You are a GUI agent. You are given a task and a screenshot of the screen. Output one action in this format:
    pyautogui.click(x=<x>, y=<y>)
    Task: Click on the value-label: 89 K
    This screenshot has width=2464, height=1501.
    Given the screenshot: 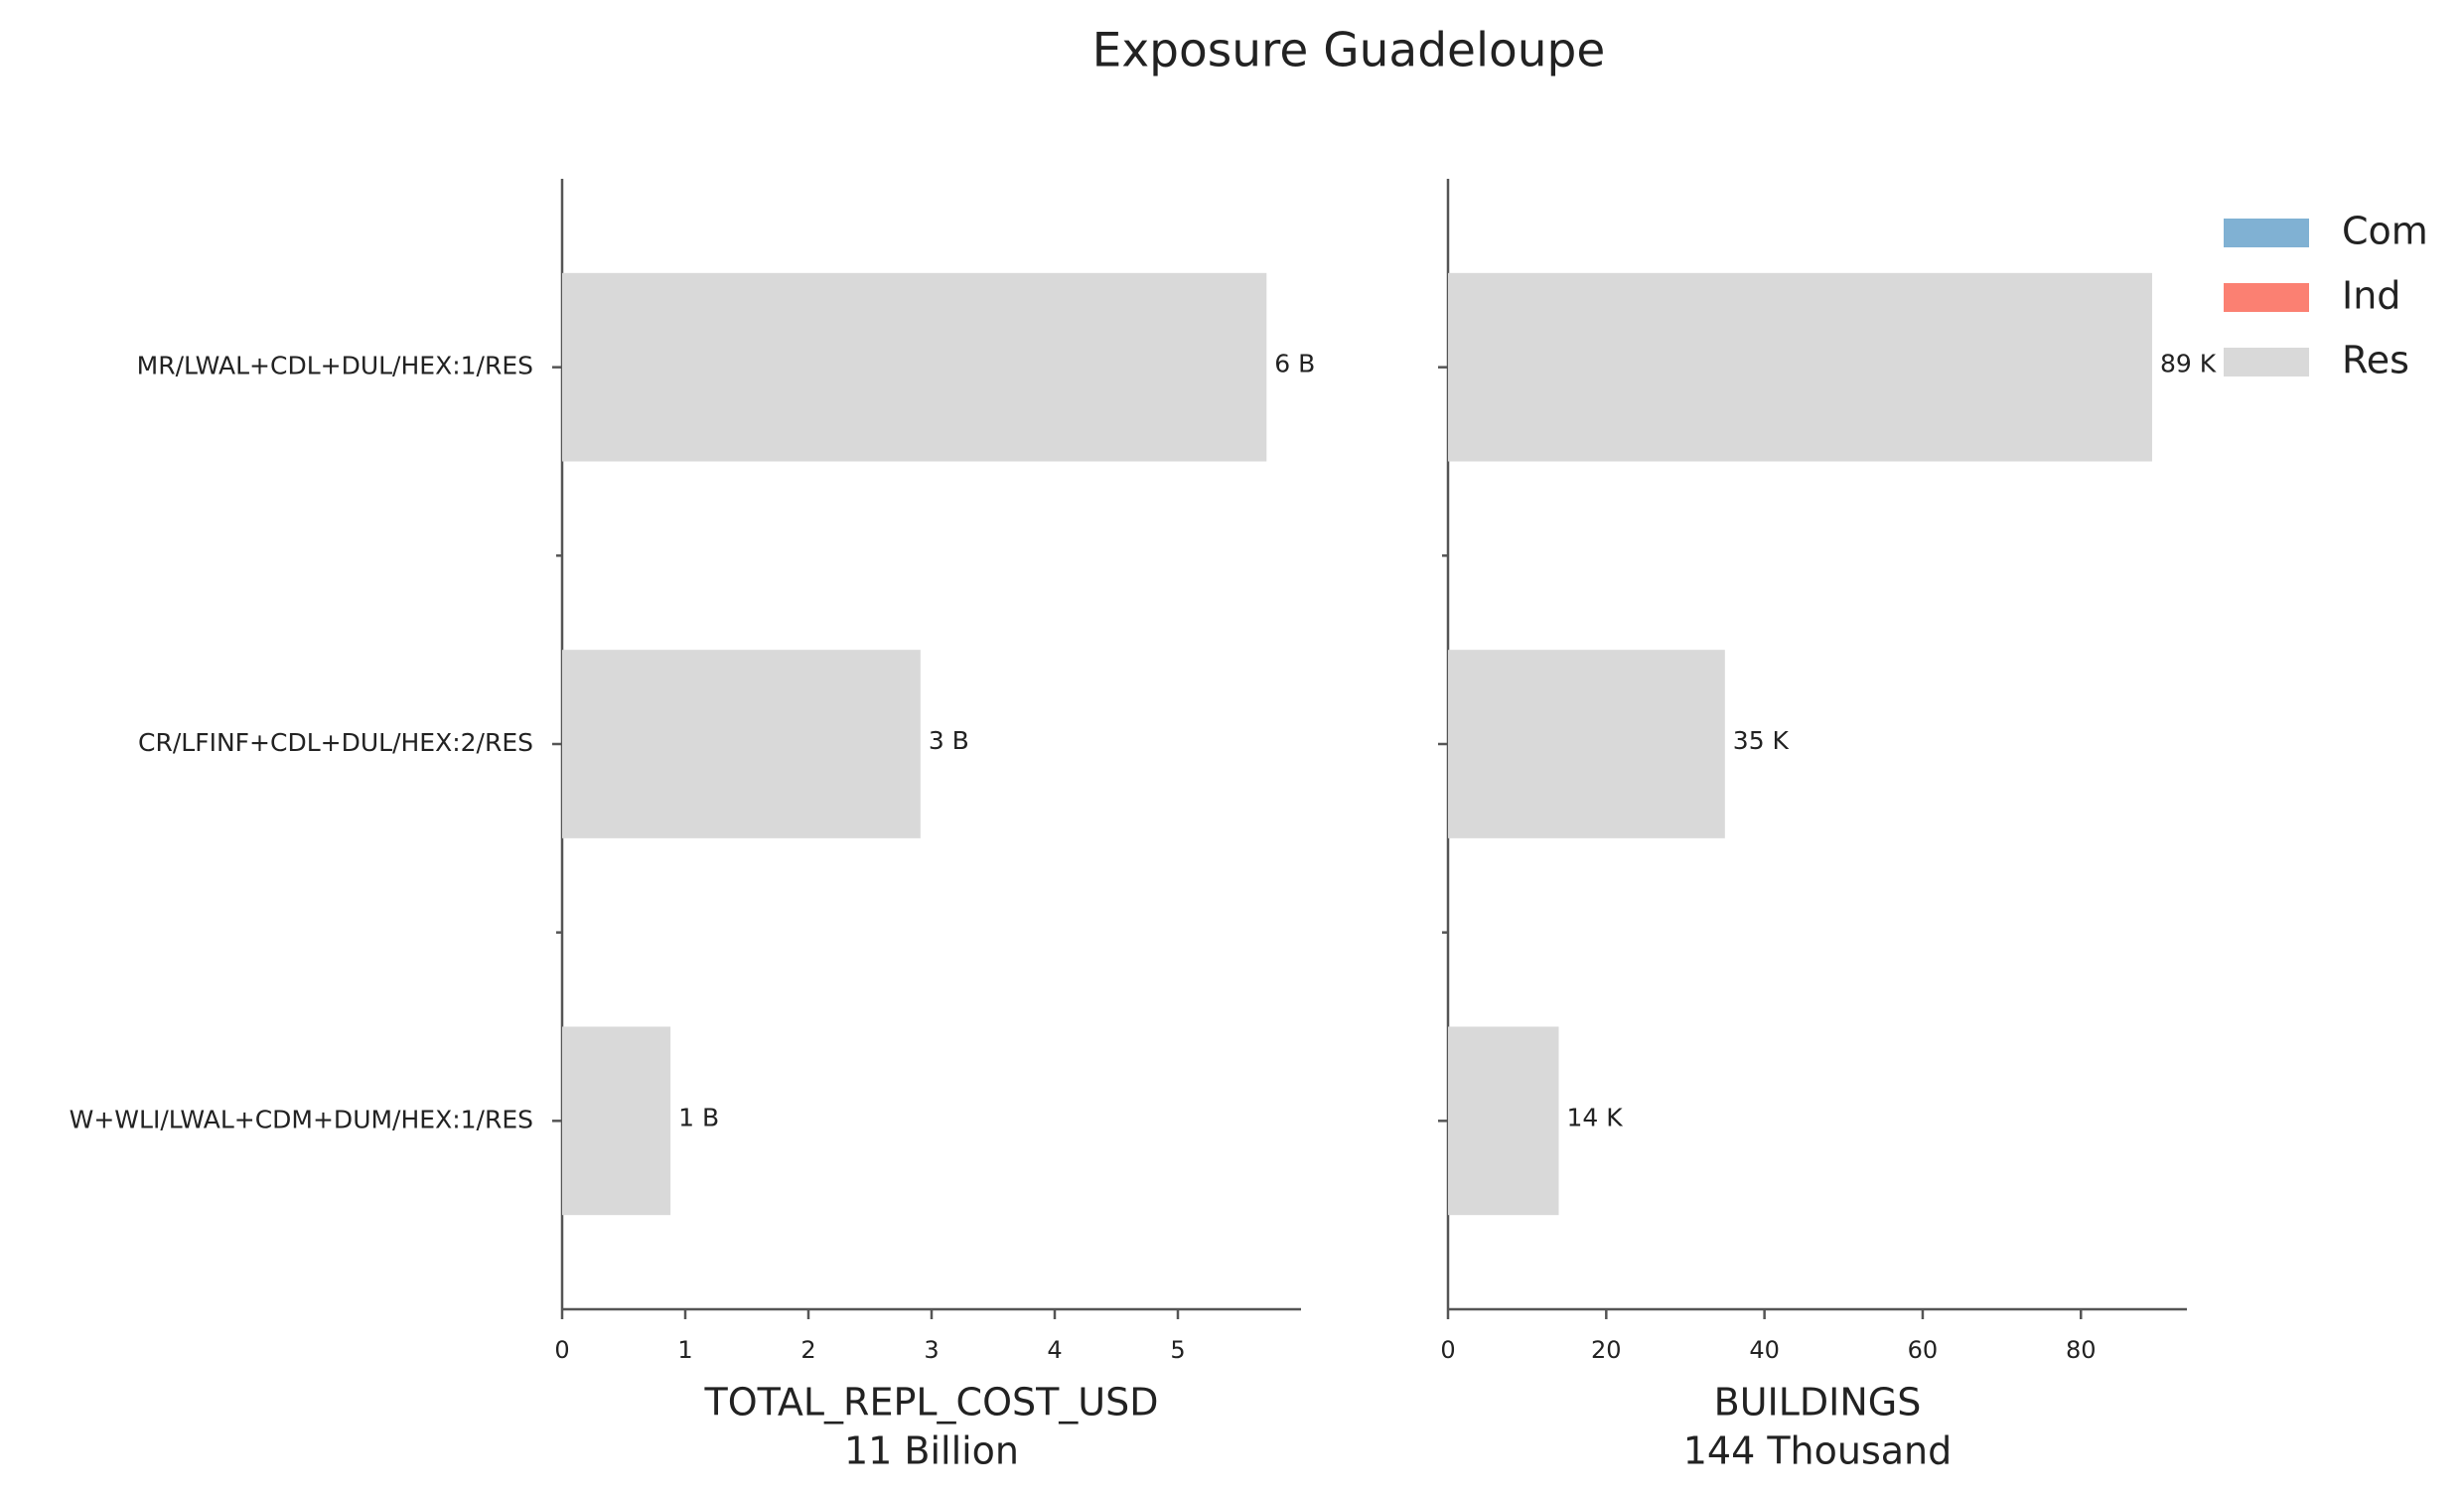 What is the action you would take?
    pyautogui.click(x=2188, y=364)
    